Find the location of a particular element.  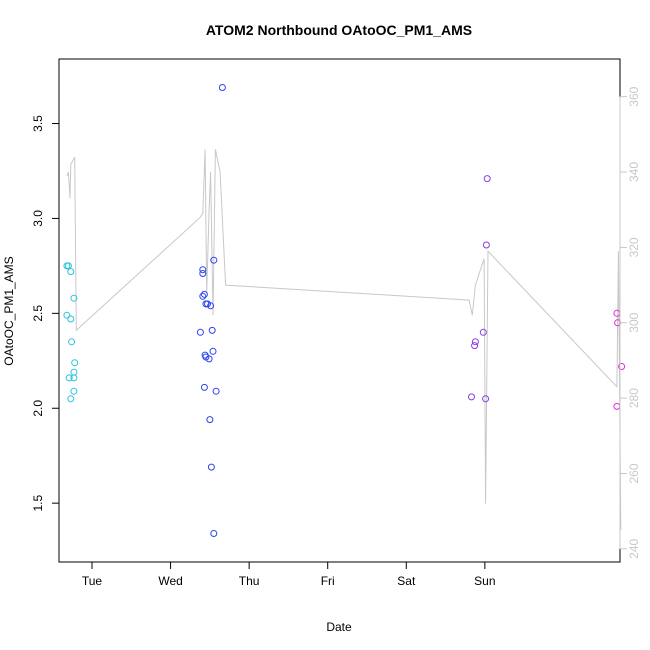

x-tick-label: Thu is located at coordinates (249, 581).